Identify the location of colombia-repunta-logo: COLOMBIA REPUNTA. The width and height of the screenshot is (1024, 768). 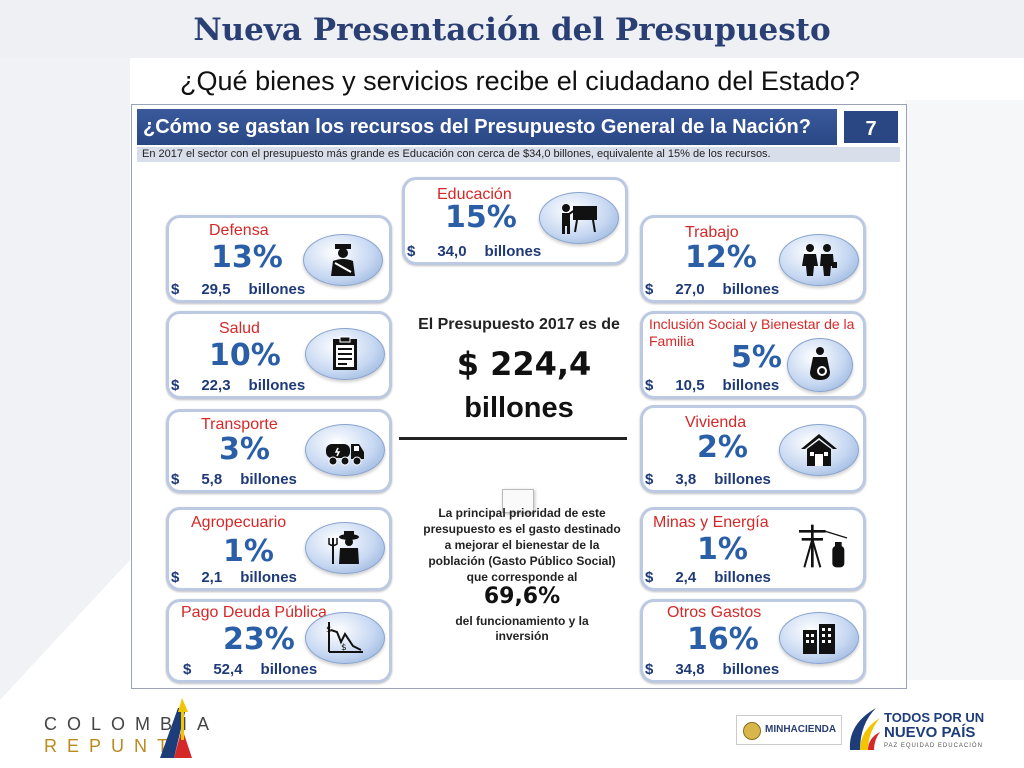
(129, 729).